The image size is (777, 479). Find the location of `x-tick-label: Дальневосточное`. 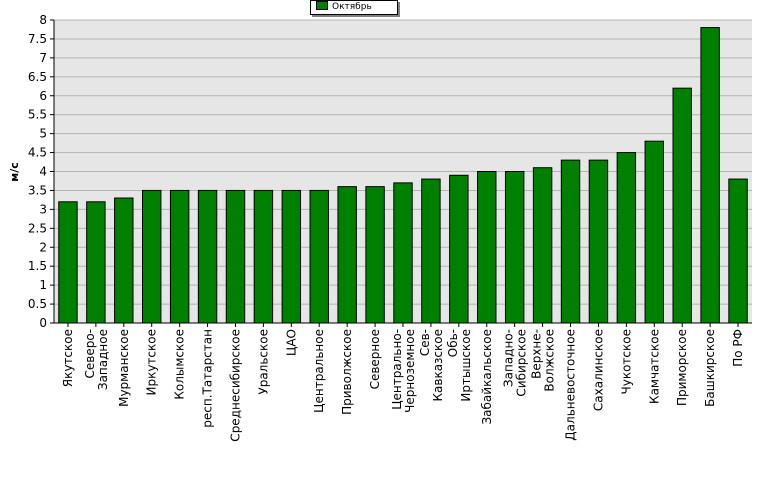

x-tick-label: Дальневосточное is located at coordinates (571, 385).